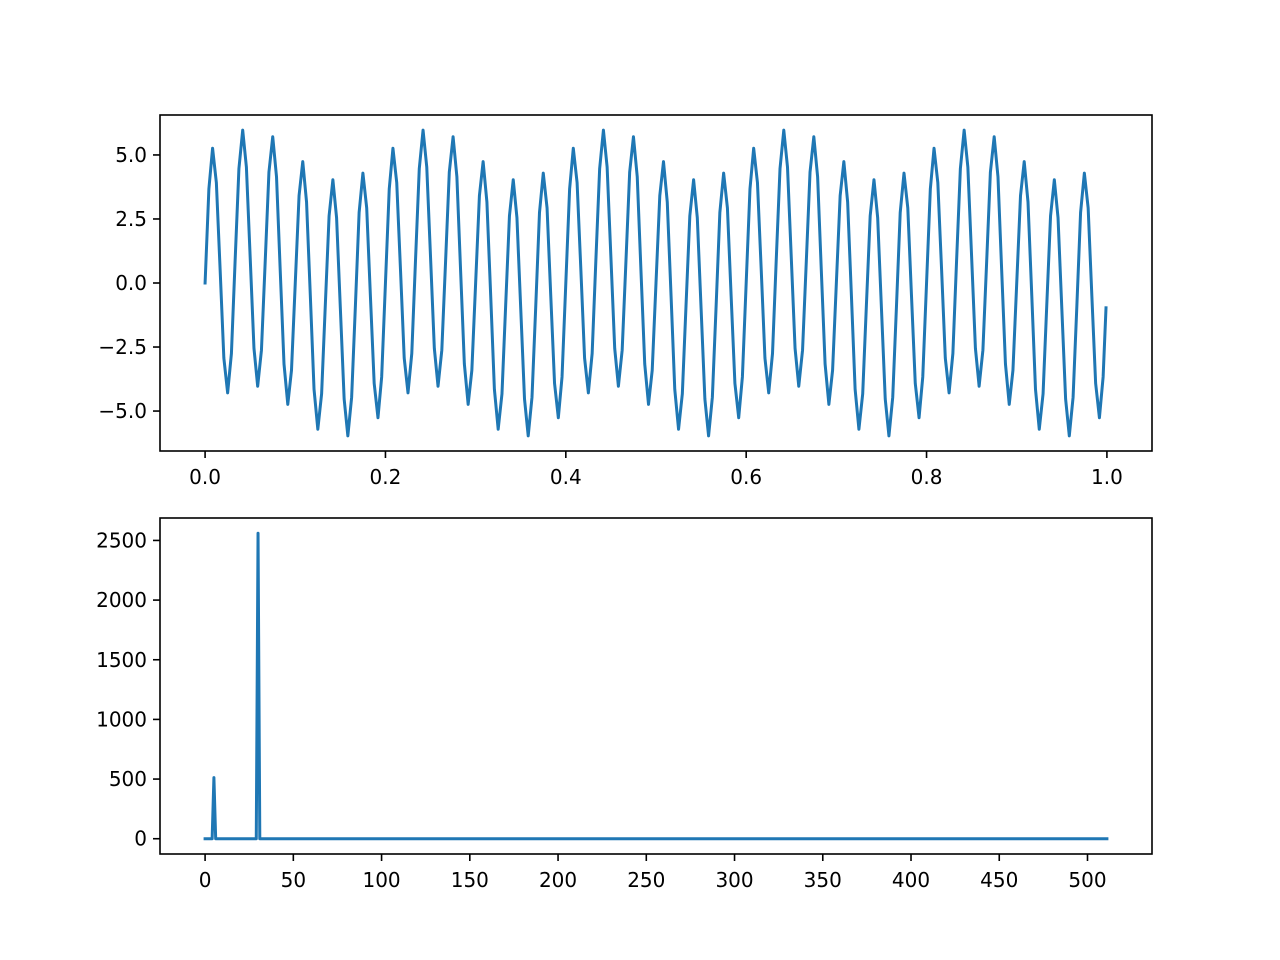 The height and width of the screenshot is (960, 1280). What do you see at coordinates (121, 600) in the screenshot?
I see `y-tick-label: 2000` at bounding box center [121, 600].